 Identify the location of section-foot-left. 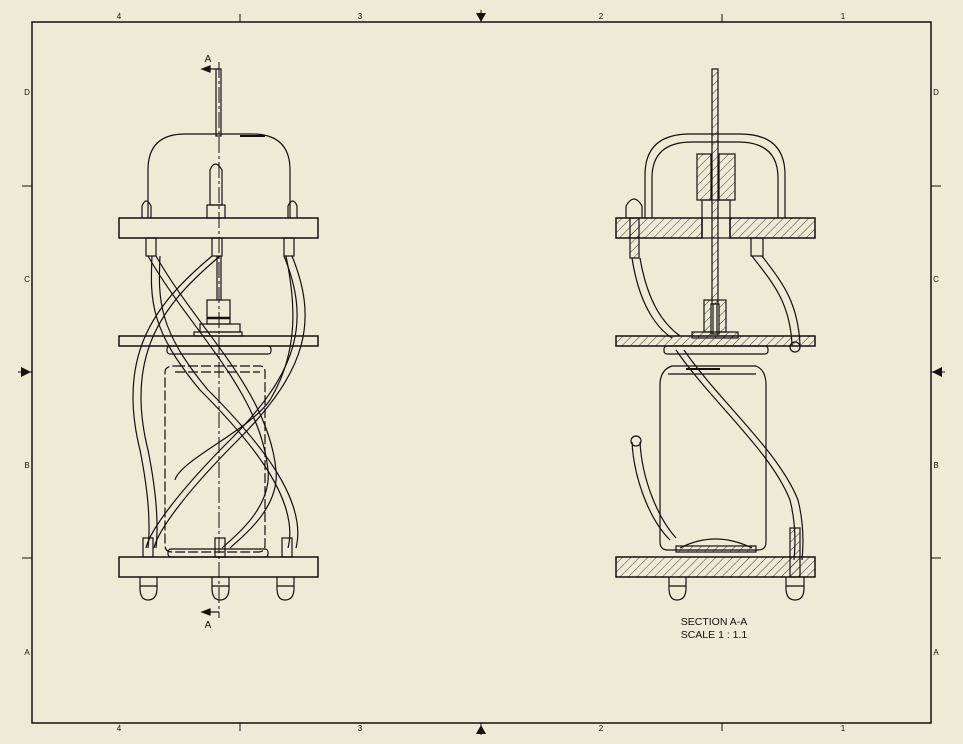
(677, 589).